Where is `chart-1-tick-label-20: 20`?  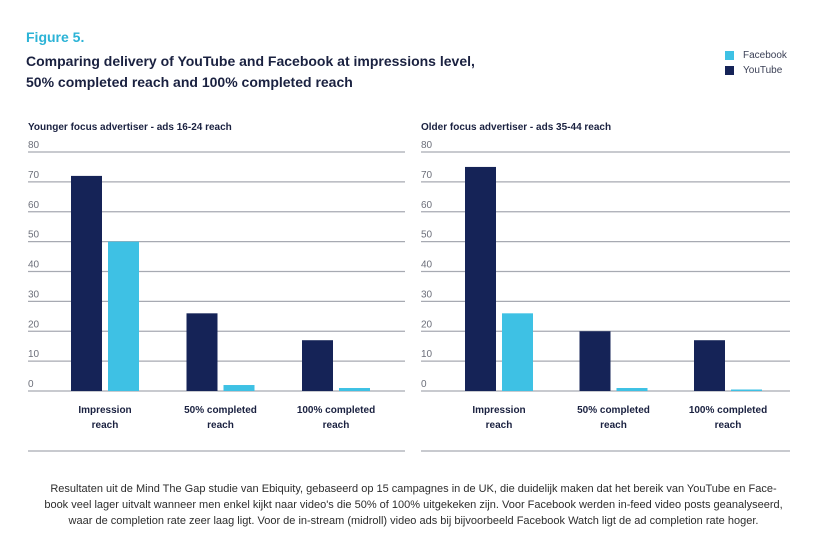
chart-1-tick-label-20: 20 is located at coordinates (34, 324).